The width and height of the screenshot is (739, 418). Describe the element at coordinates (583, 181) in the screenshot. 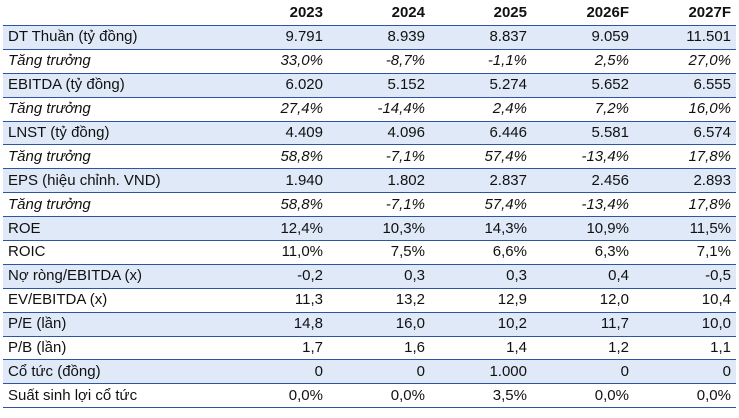

I see `value-cell: 2.456` at that location.